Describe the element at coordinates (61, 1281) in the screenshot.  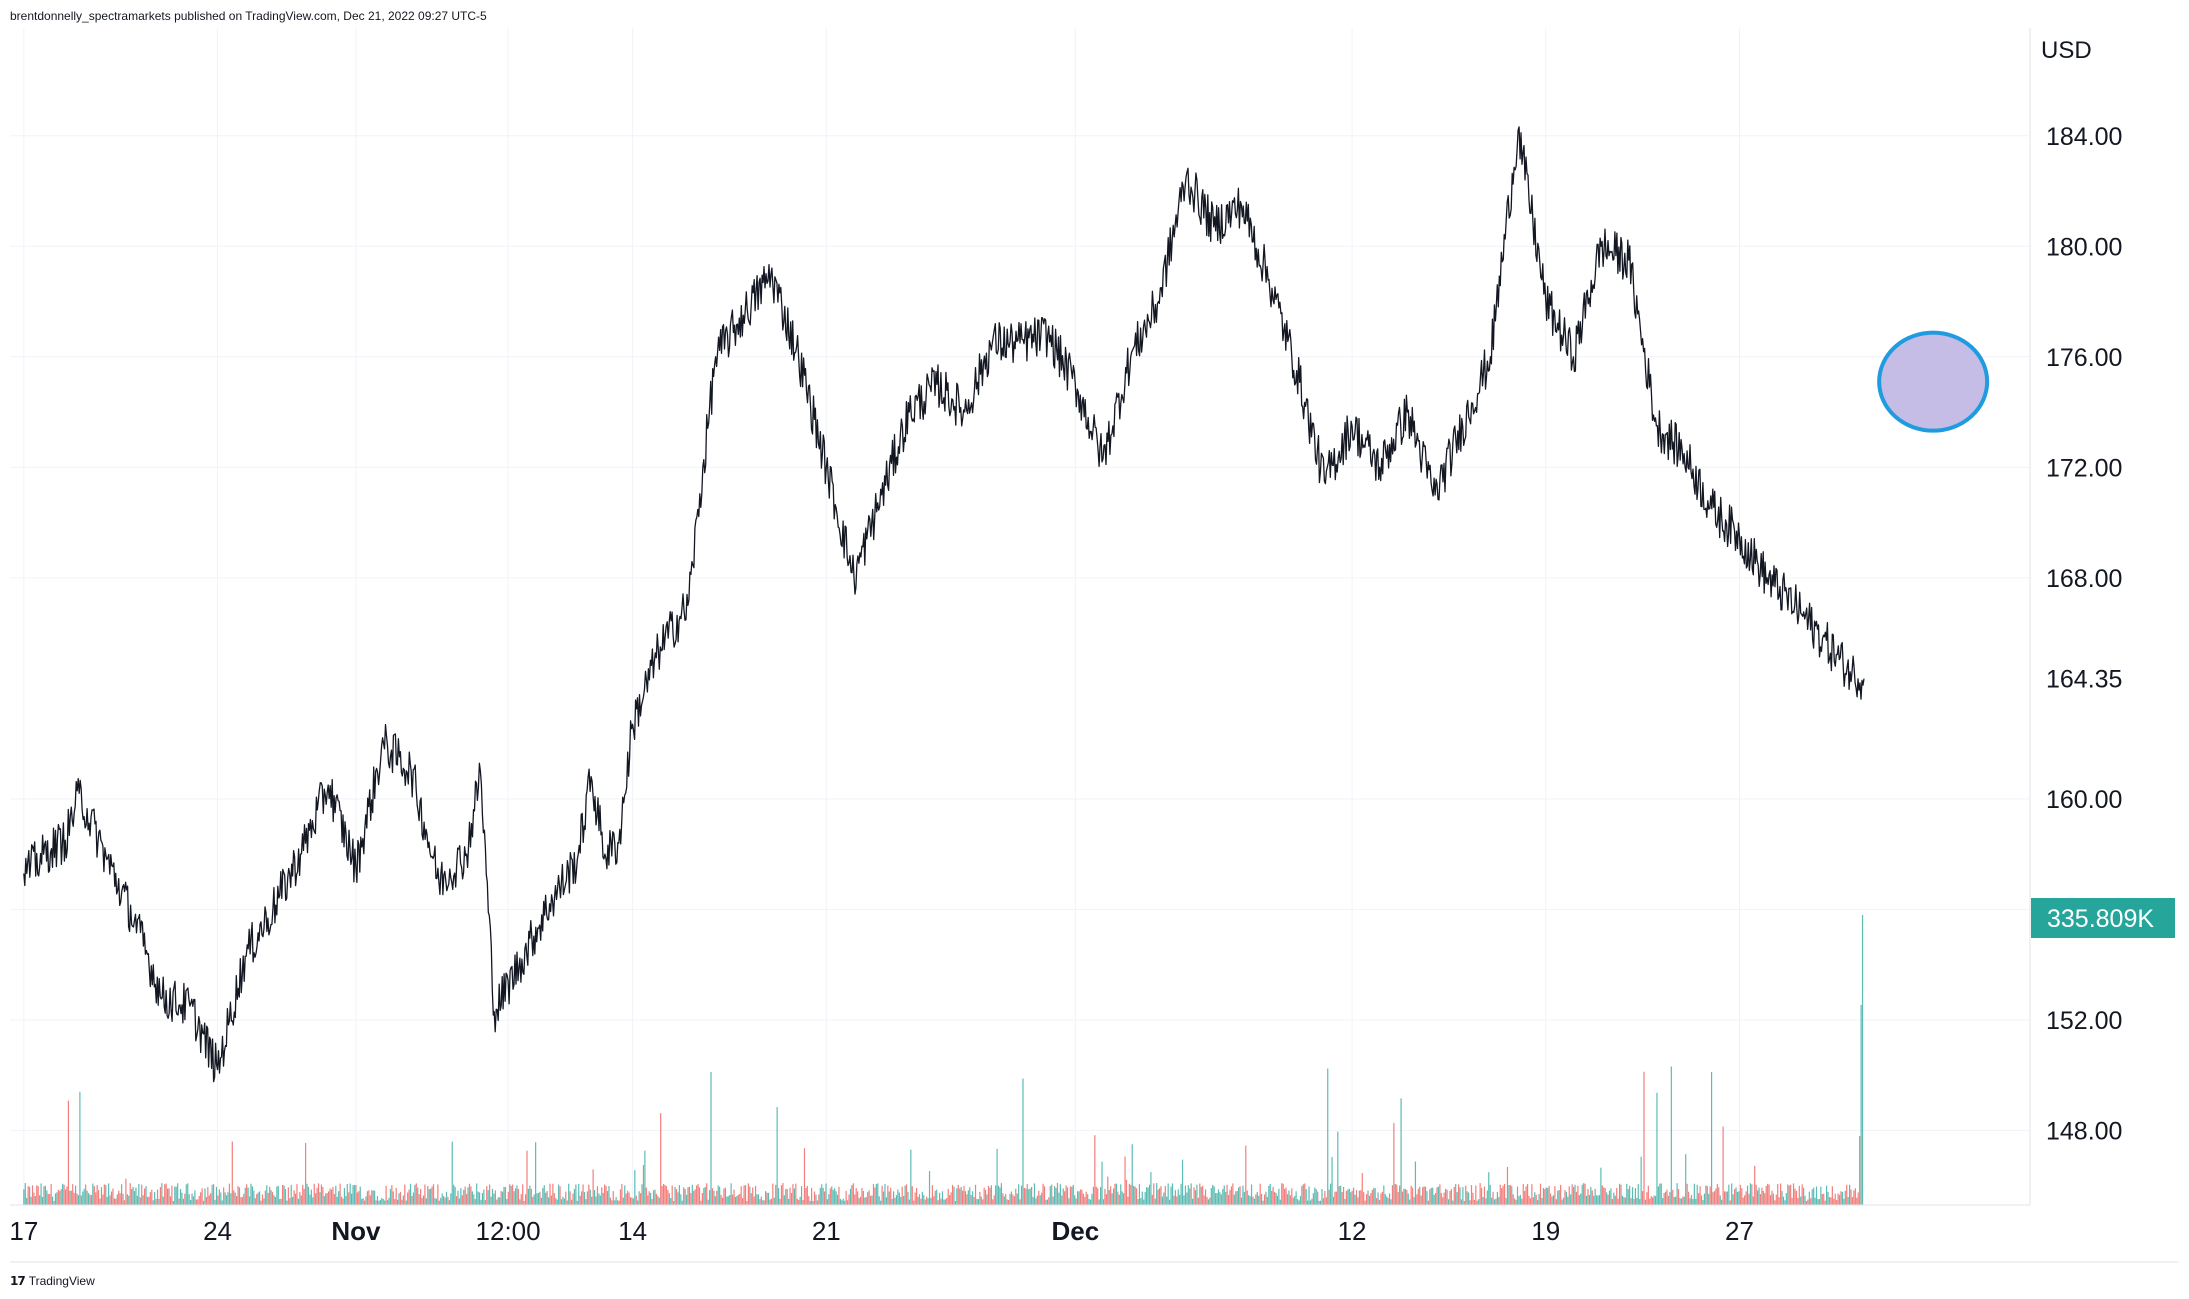
I see `tradingview-brand-text: TradingView` at that location.